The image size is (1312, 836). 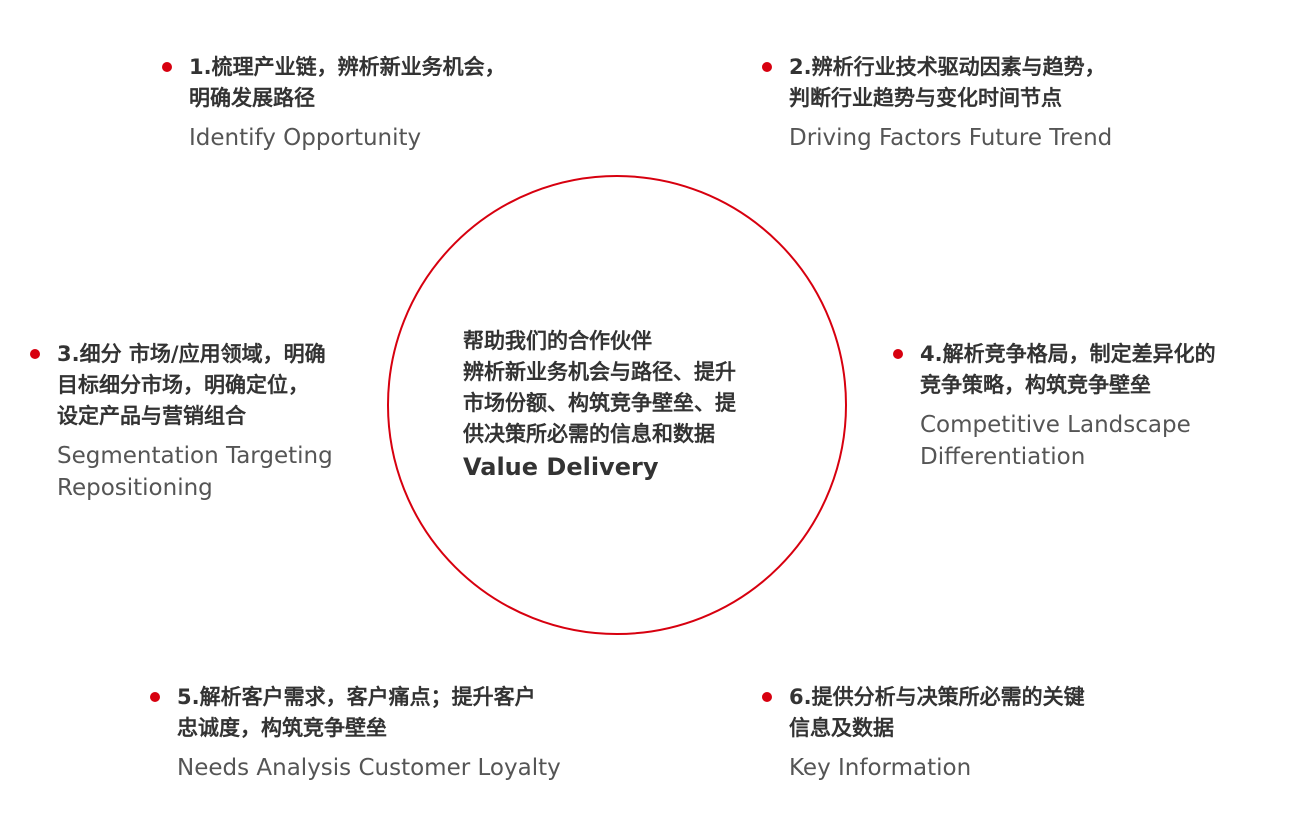 I want to click on item-cn-line: 4.解析竞争格局，制定差异化的, so click(x=1068, y=354).